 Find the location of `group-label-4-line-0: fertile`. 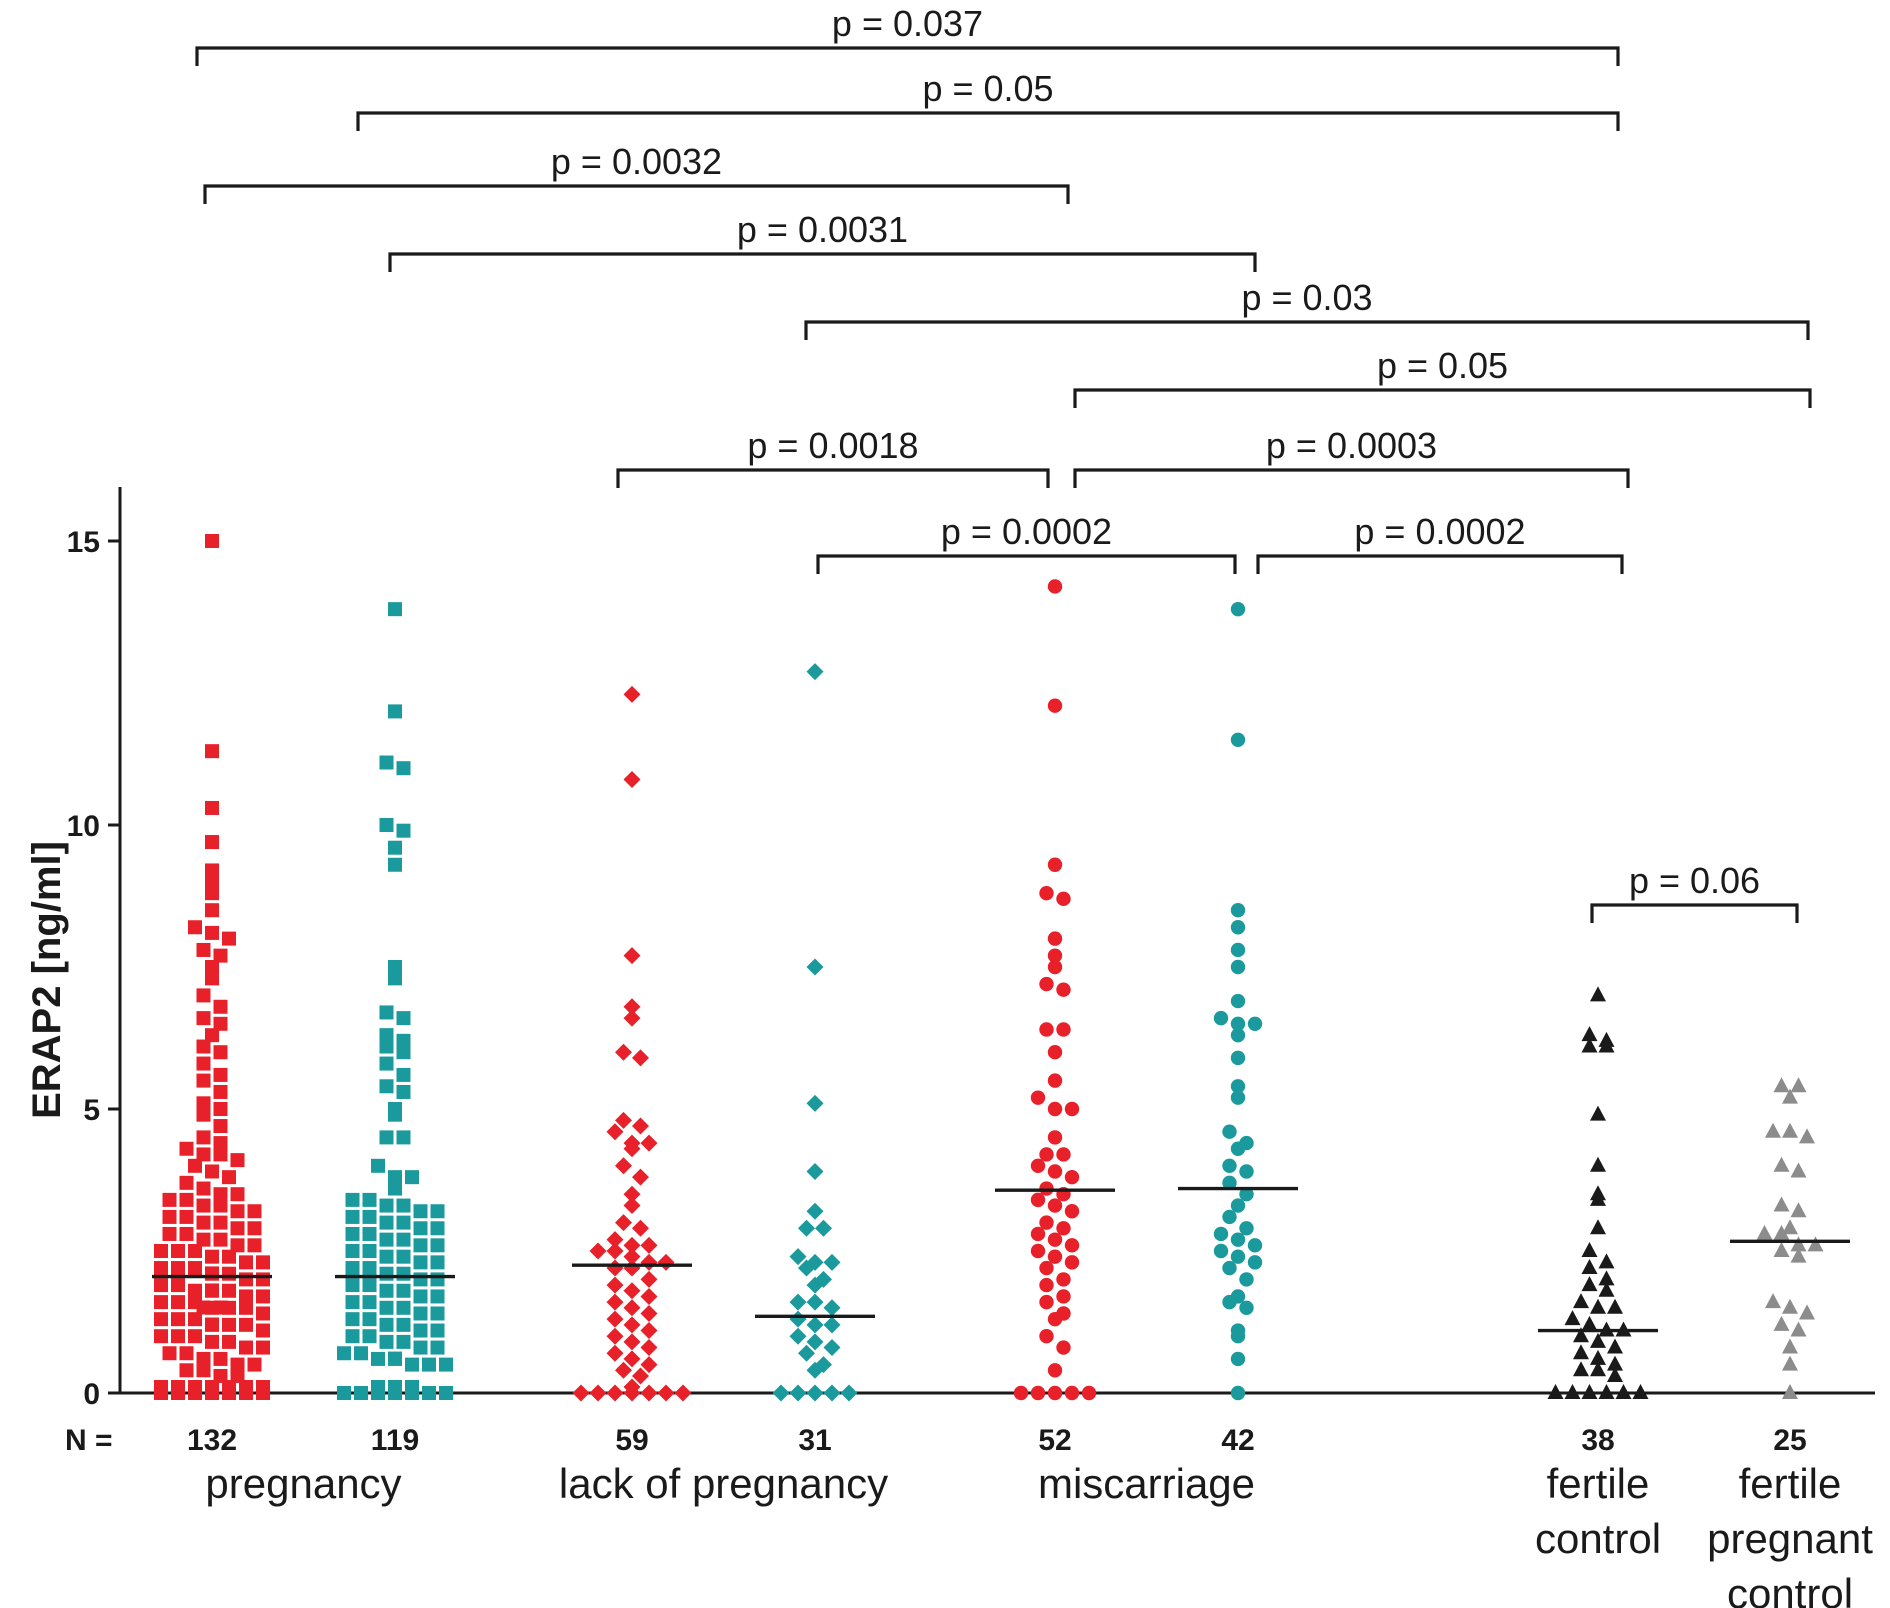

group-label-4-line-0: fertile is located at coordinates (1790, 1483).